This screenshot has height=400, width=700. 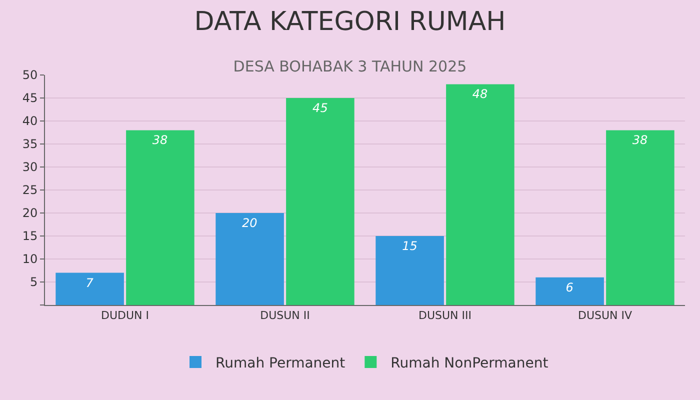 I want to click on y-tick-label: 25, so click(x=30, y=190).